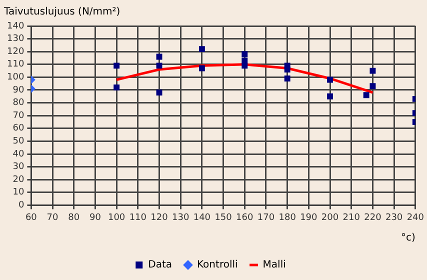 The height and width of the screenshot is (280, 427). I want to click on legend-label: Kontrolli, so click(217, 265).